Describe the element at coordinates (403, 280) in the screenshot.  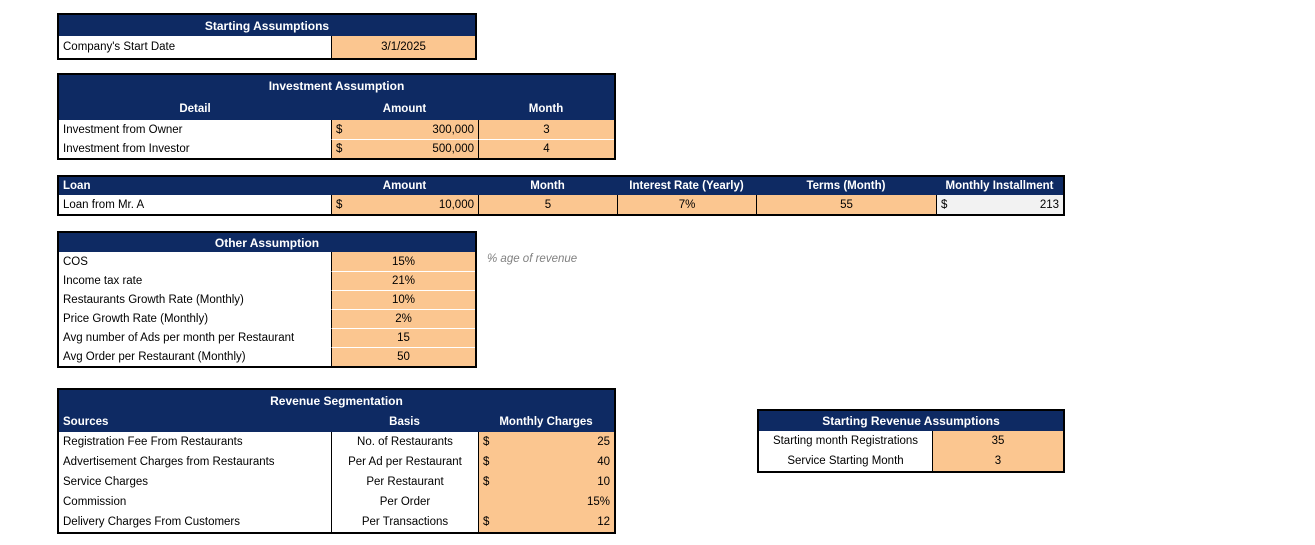
I see `income-tax-input: 21%` at that location.